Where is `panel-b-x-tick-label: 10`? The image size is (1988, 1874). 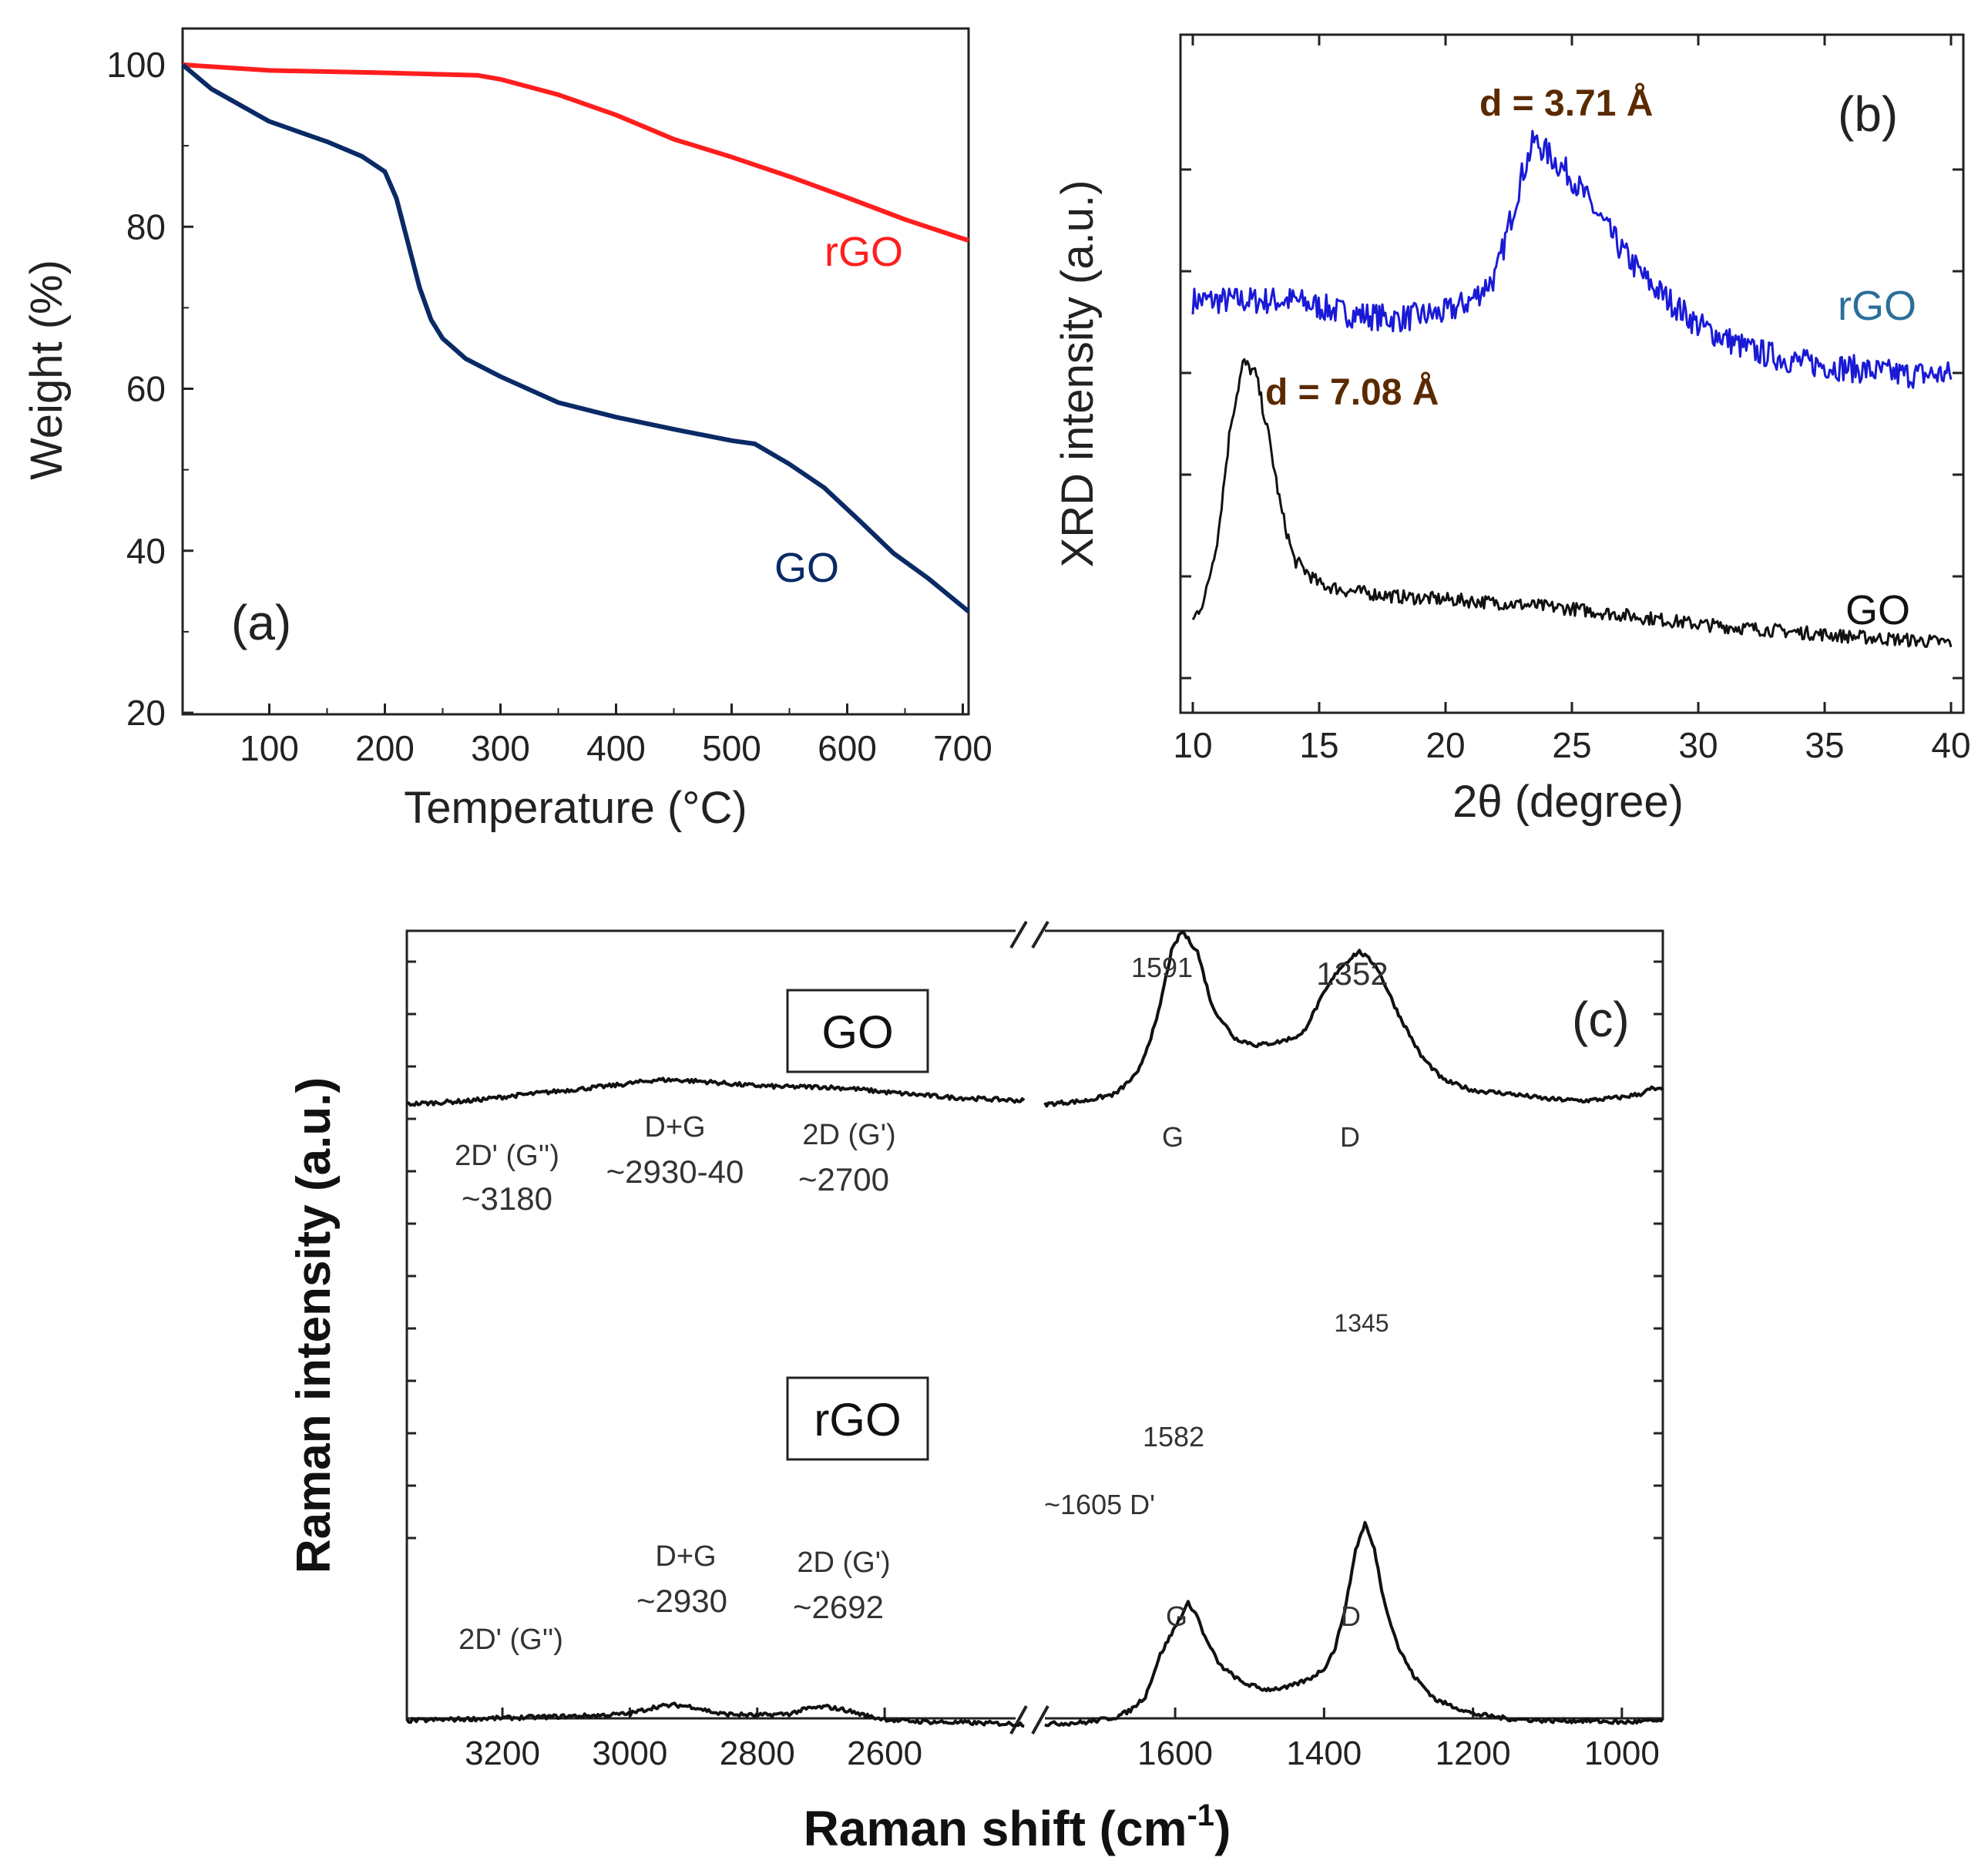 panel-b-x-tick-label: 10 is located at coordinates (1192, 745).